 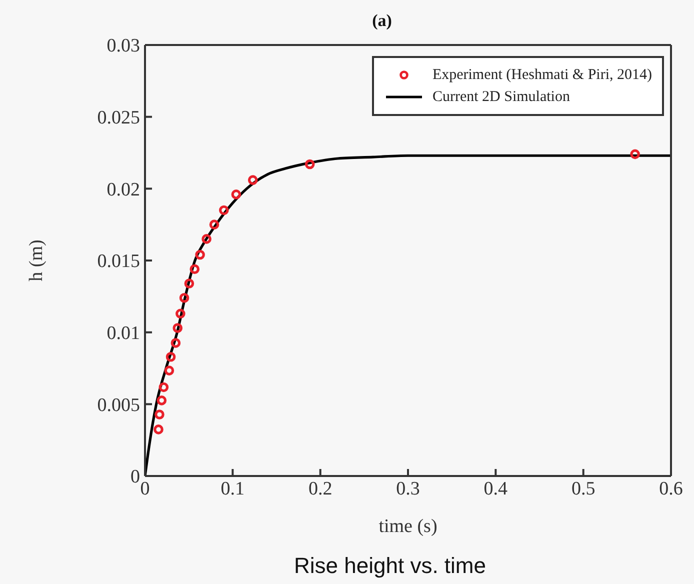 What do you see at coordinates (583, 489) in the screenshot?
I see `x-tick-label: 0.5` at bounding box center [583, 489].